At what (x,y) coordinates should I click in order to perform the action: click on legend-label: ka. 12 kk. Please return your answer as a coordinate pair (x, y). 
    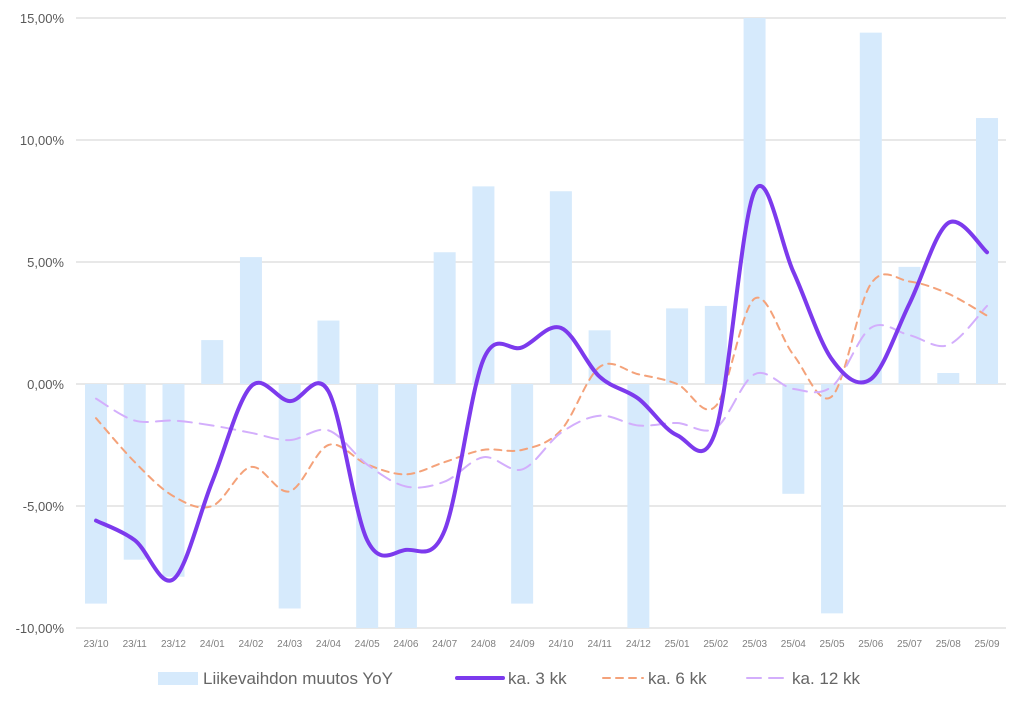
    Looking at the image, I should click on (826, 678).